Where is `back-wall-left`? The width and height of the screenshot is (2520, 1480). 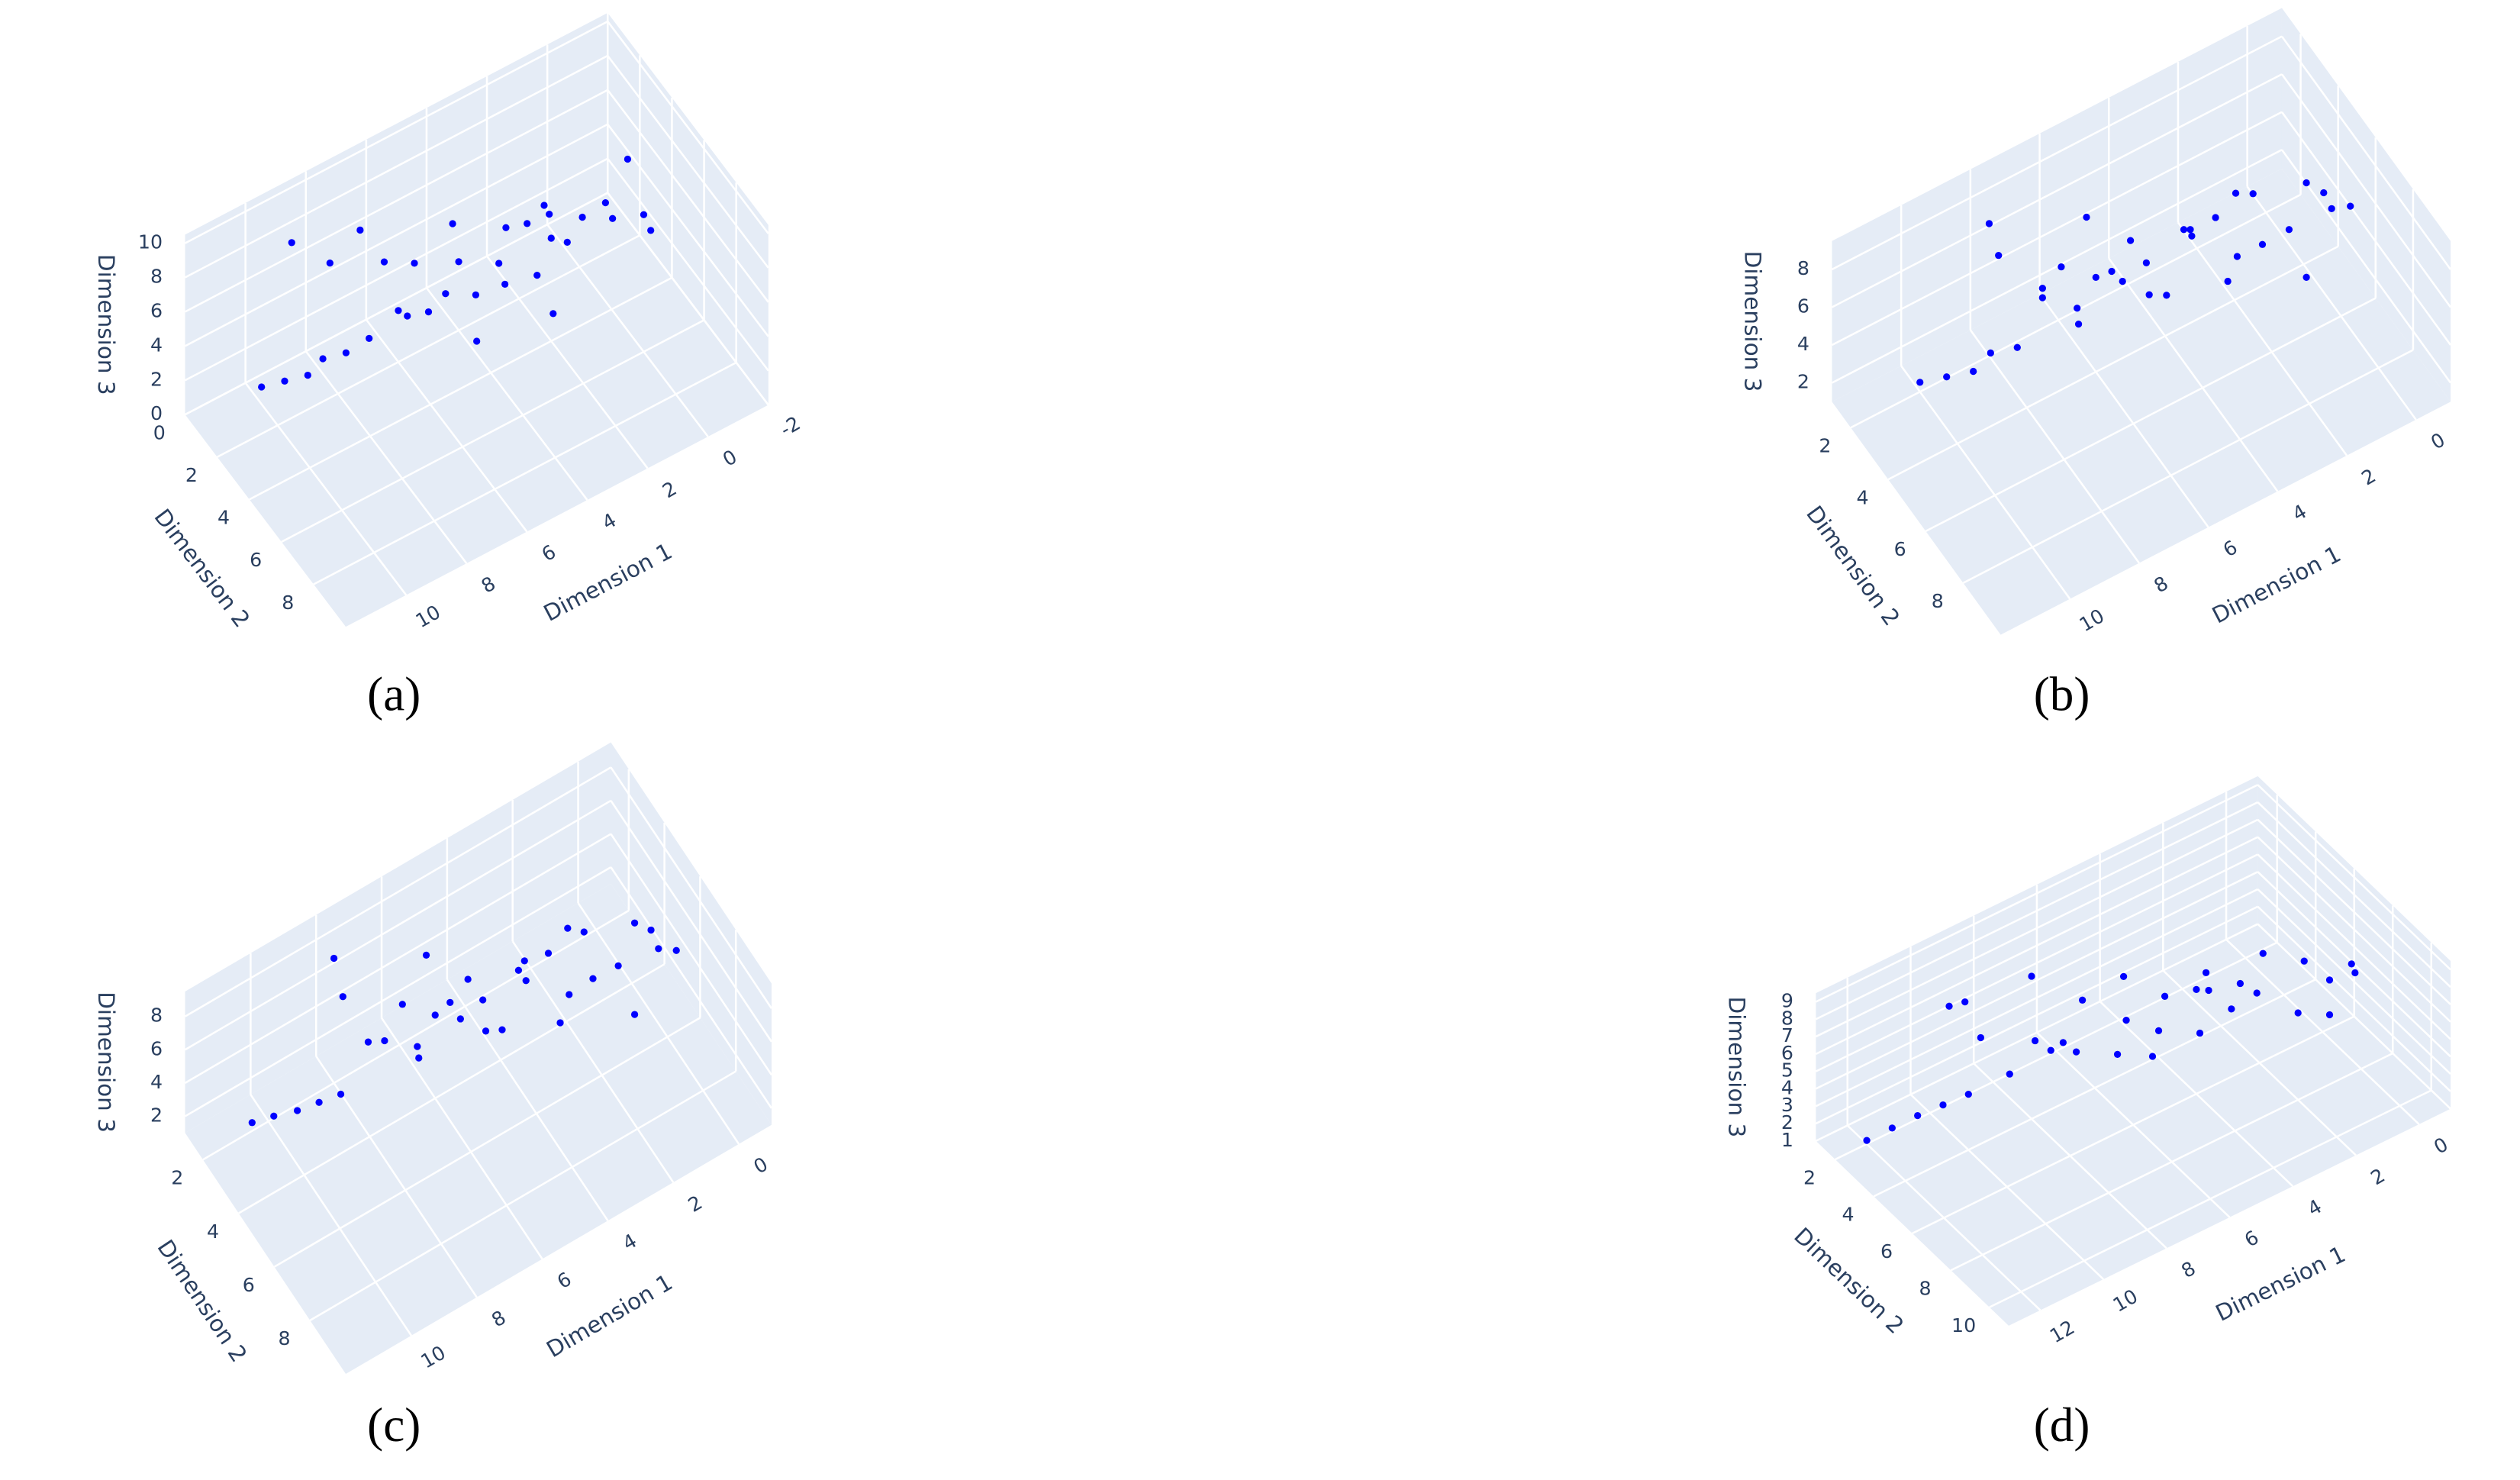
back-wall-left is located at coordinates (398, 937).